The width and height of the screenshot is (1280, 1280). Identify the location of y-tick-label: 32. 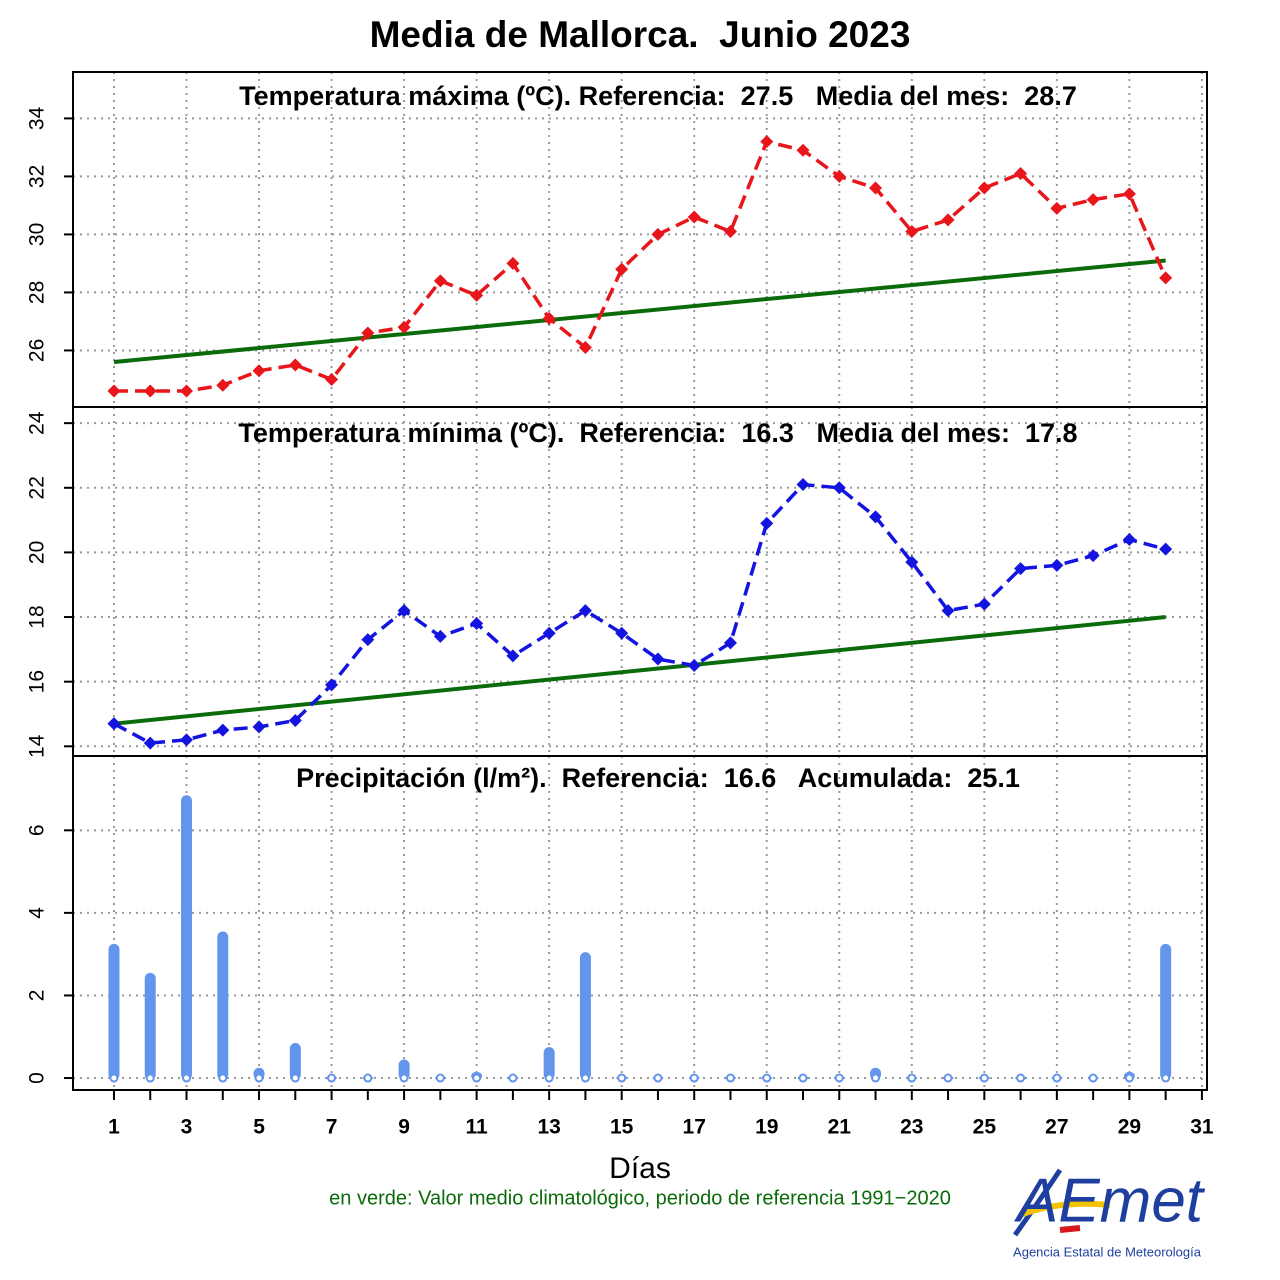
(37, 176).